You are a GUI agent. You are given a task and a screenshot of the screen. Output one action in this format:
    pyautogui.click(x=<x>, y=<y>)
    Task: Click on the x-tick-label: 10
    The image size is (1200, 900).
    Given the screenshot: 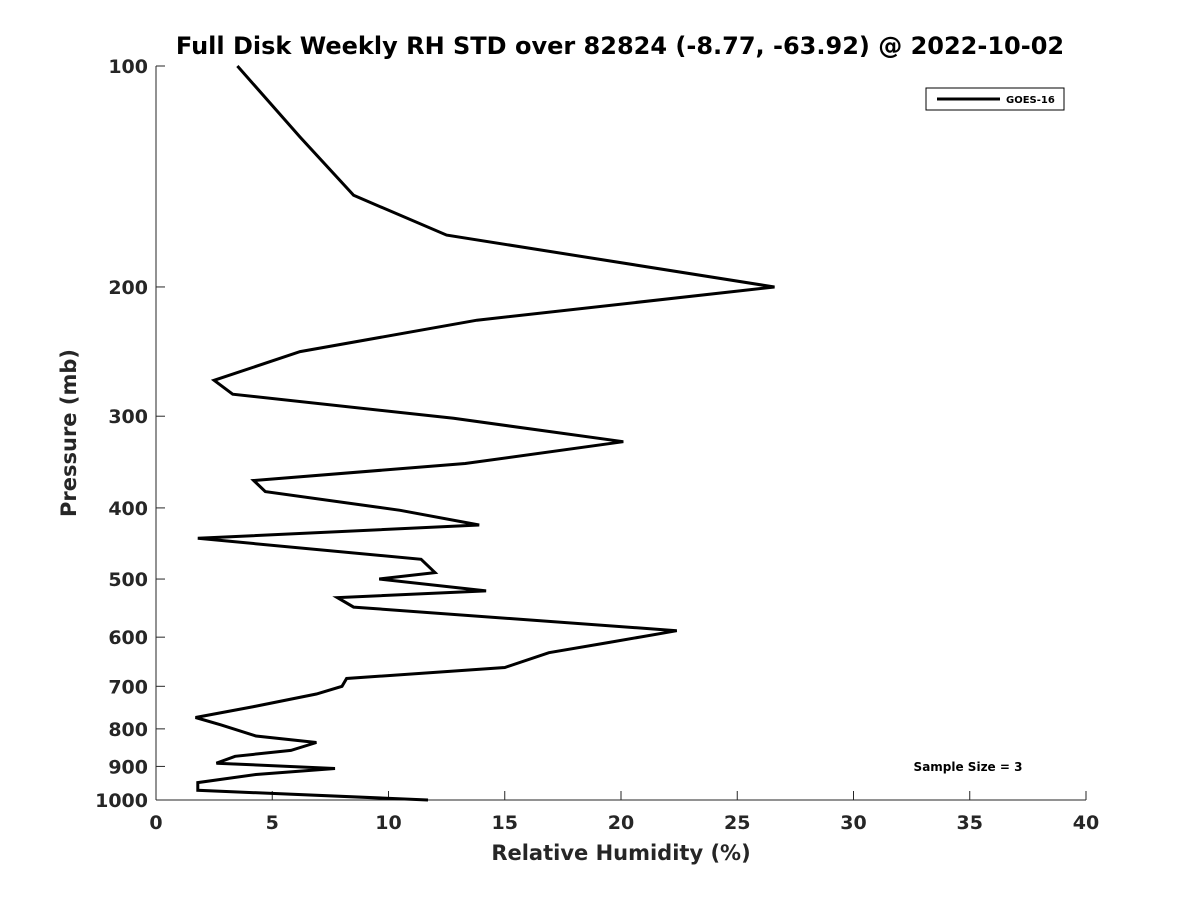 What is the action you would take?
    pyautogui.click(x=388, y=823)
    